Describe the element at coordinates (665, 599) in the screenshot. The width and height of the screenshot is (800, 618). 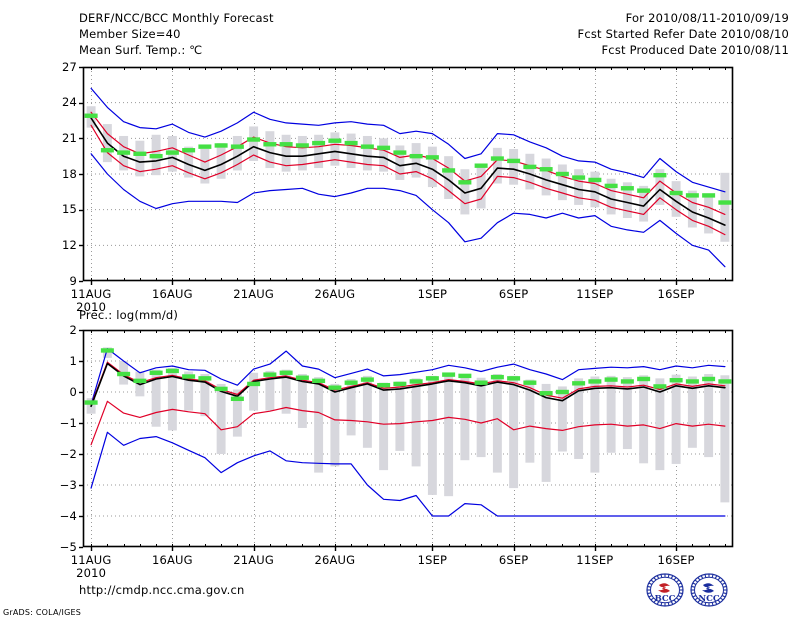
I see `svg-text: BCC` at that location.